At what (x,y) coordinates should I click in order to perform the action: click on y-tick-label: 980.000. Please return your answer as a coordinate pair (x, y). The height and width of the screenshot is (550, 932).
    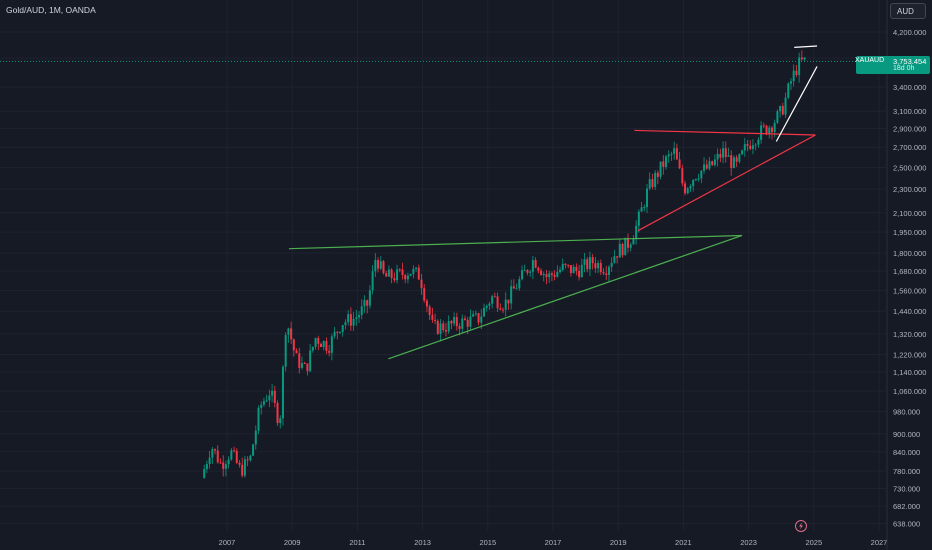
    Looking at the image, I should click on (906, 412).